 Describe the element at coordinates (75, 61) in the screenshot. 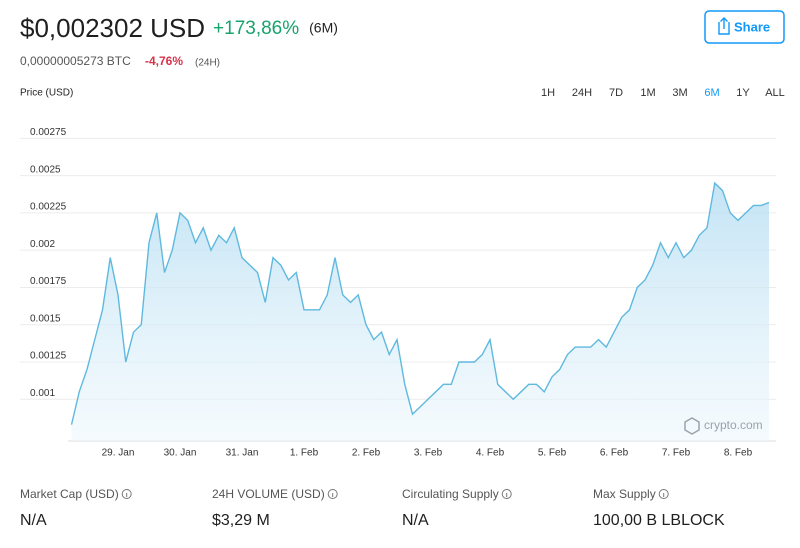

I see `btc-price: 0,00000005273 BTC` at that location.